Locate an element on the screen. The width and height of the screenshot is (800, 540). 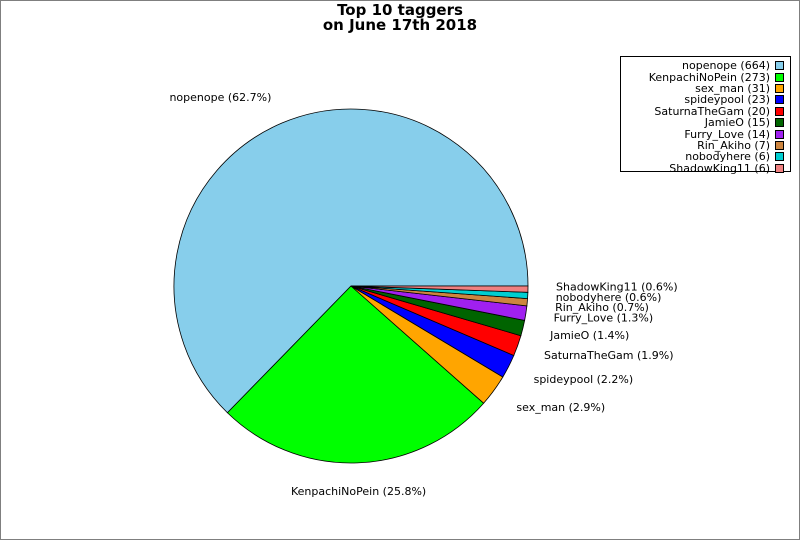
pie-label-spideypool: spideypool (2.2%) is located at coordinates (584, 379).